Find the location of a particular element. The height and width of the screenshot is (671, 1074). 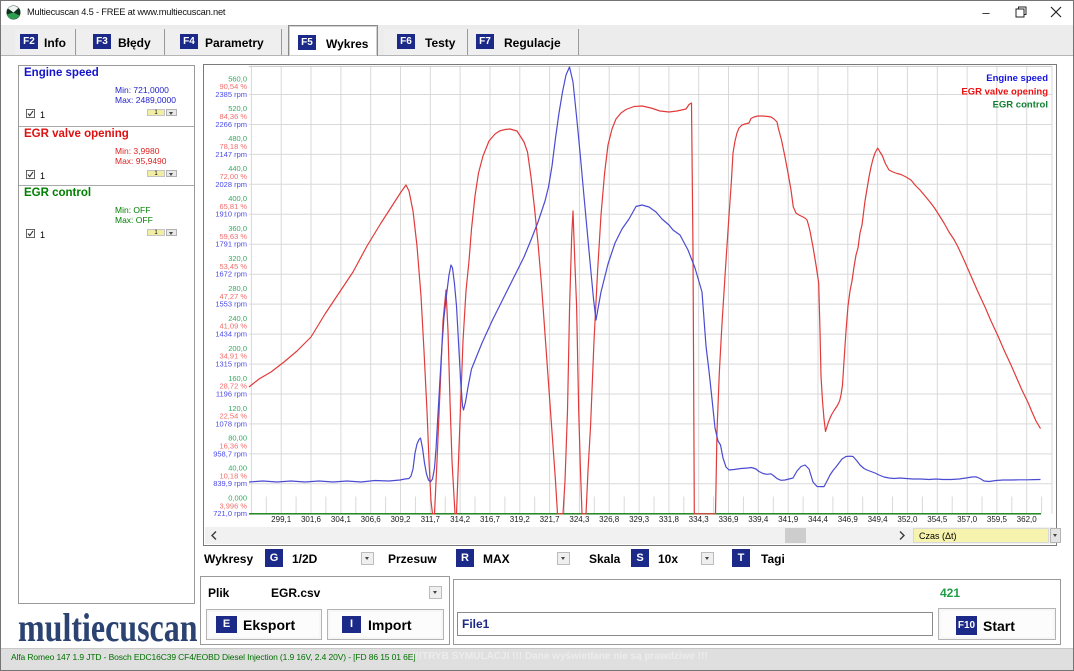

svg-text: 360,0 is located at coordinates (237, 228).